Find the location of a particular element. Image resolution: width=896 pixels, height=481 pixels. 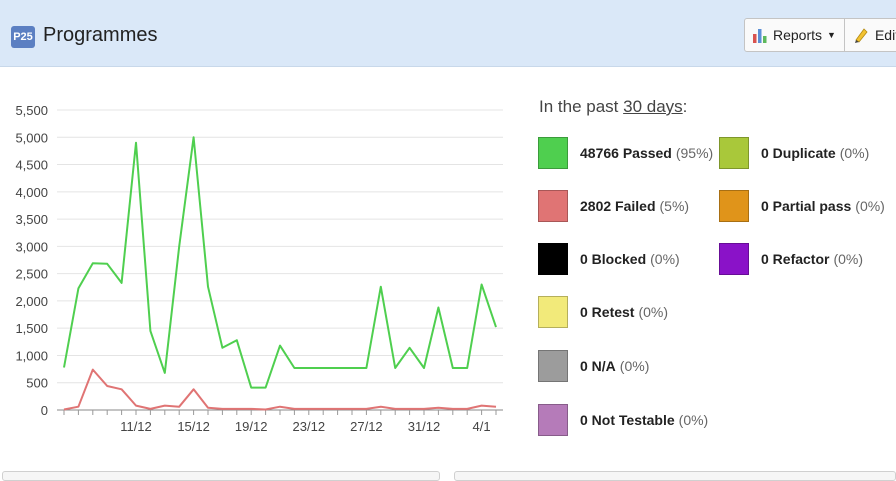

y-tick-label: 4,000 is located at coordinates (31, 192).